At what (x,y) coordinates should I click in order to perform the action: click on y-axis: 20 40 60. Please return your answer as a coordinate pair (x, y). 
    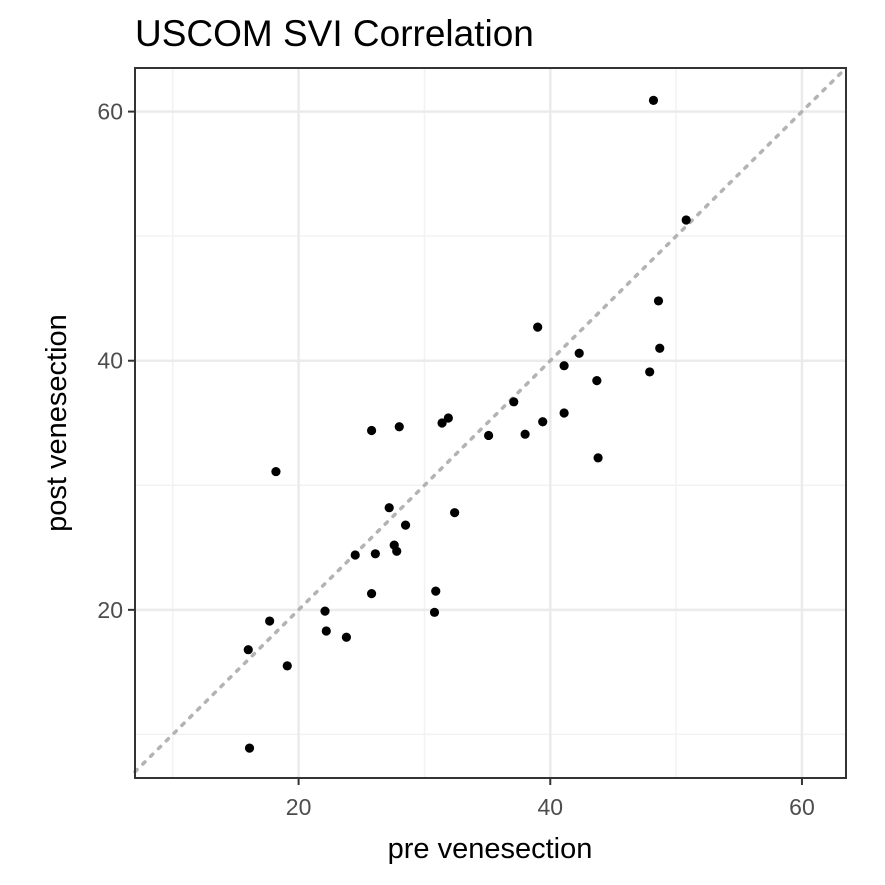
    Looking at the image, I should click on (116, 361).